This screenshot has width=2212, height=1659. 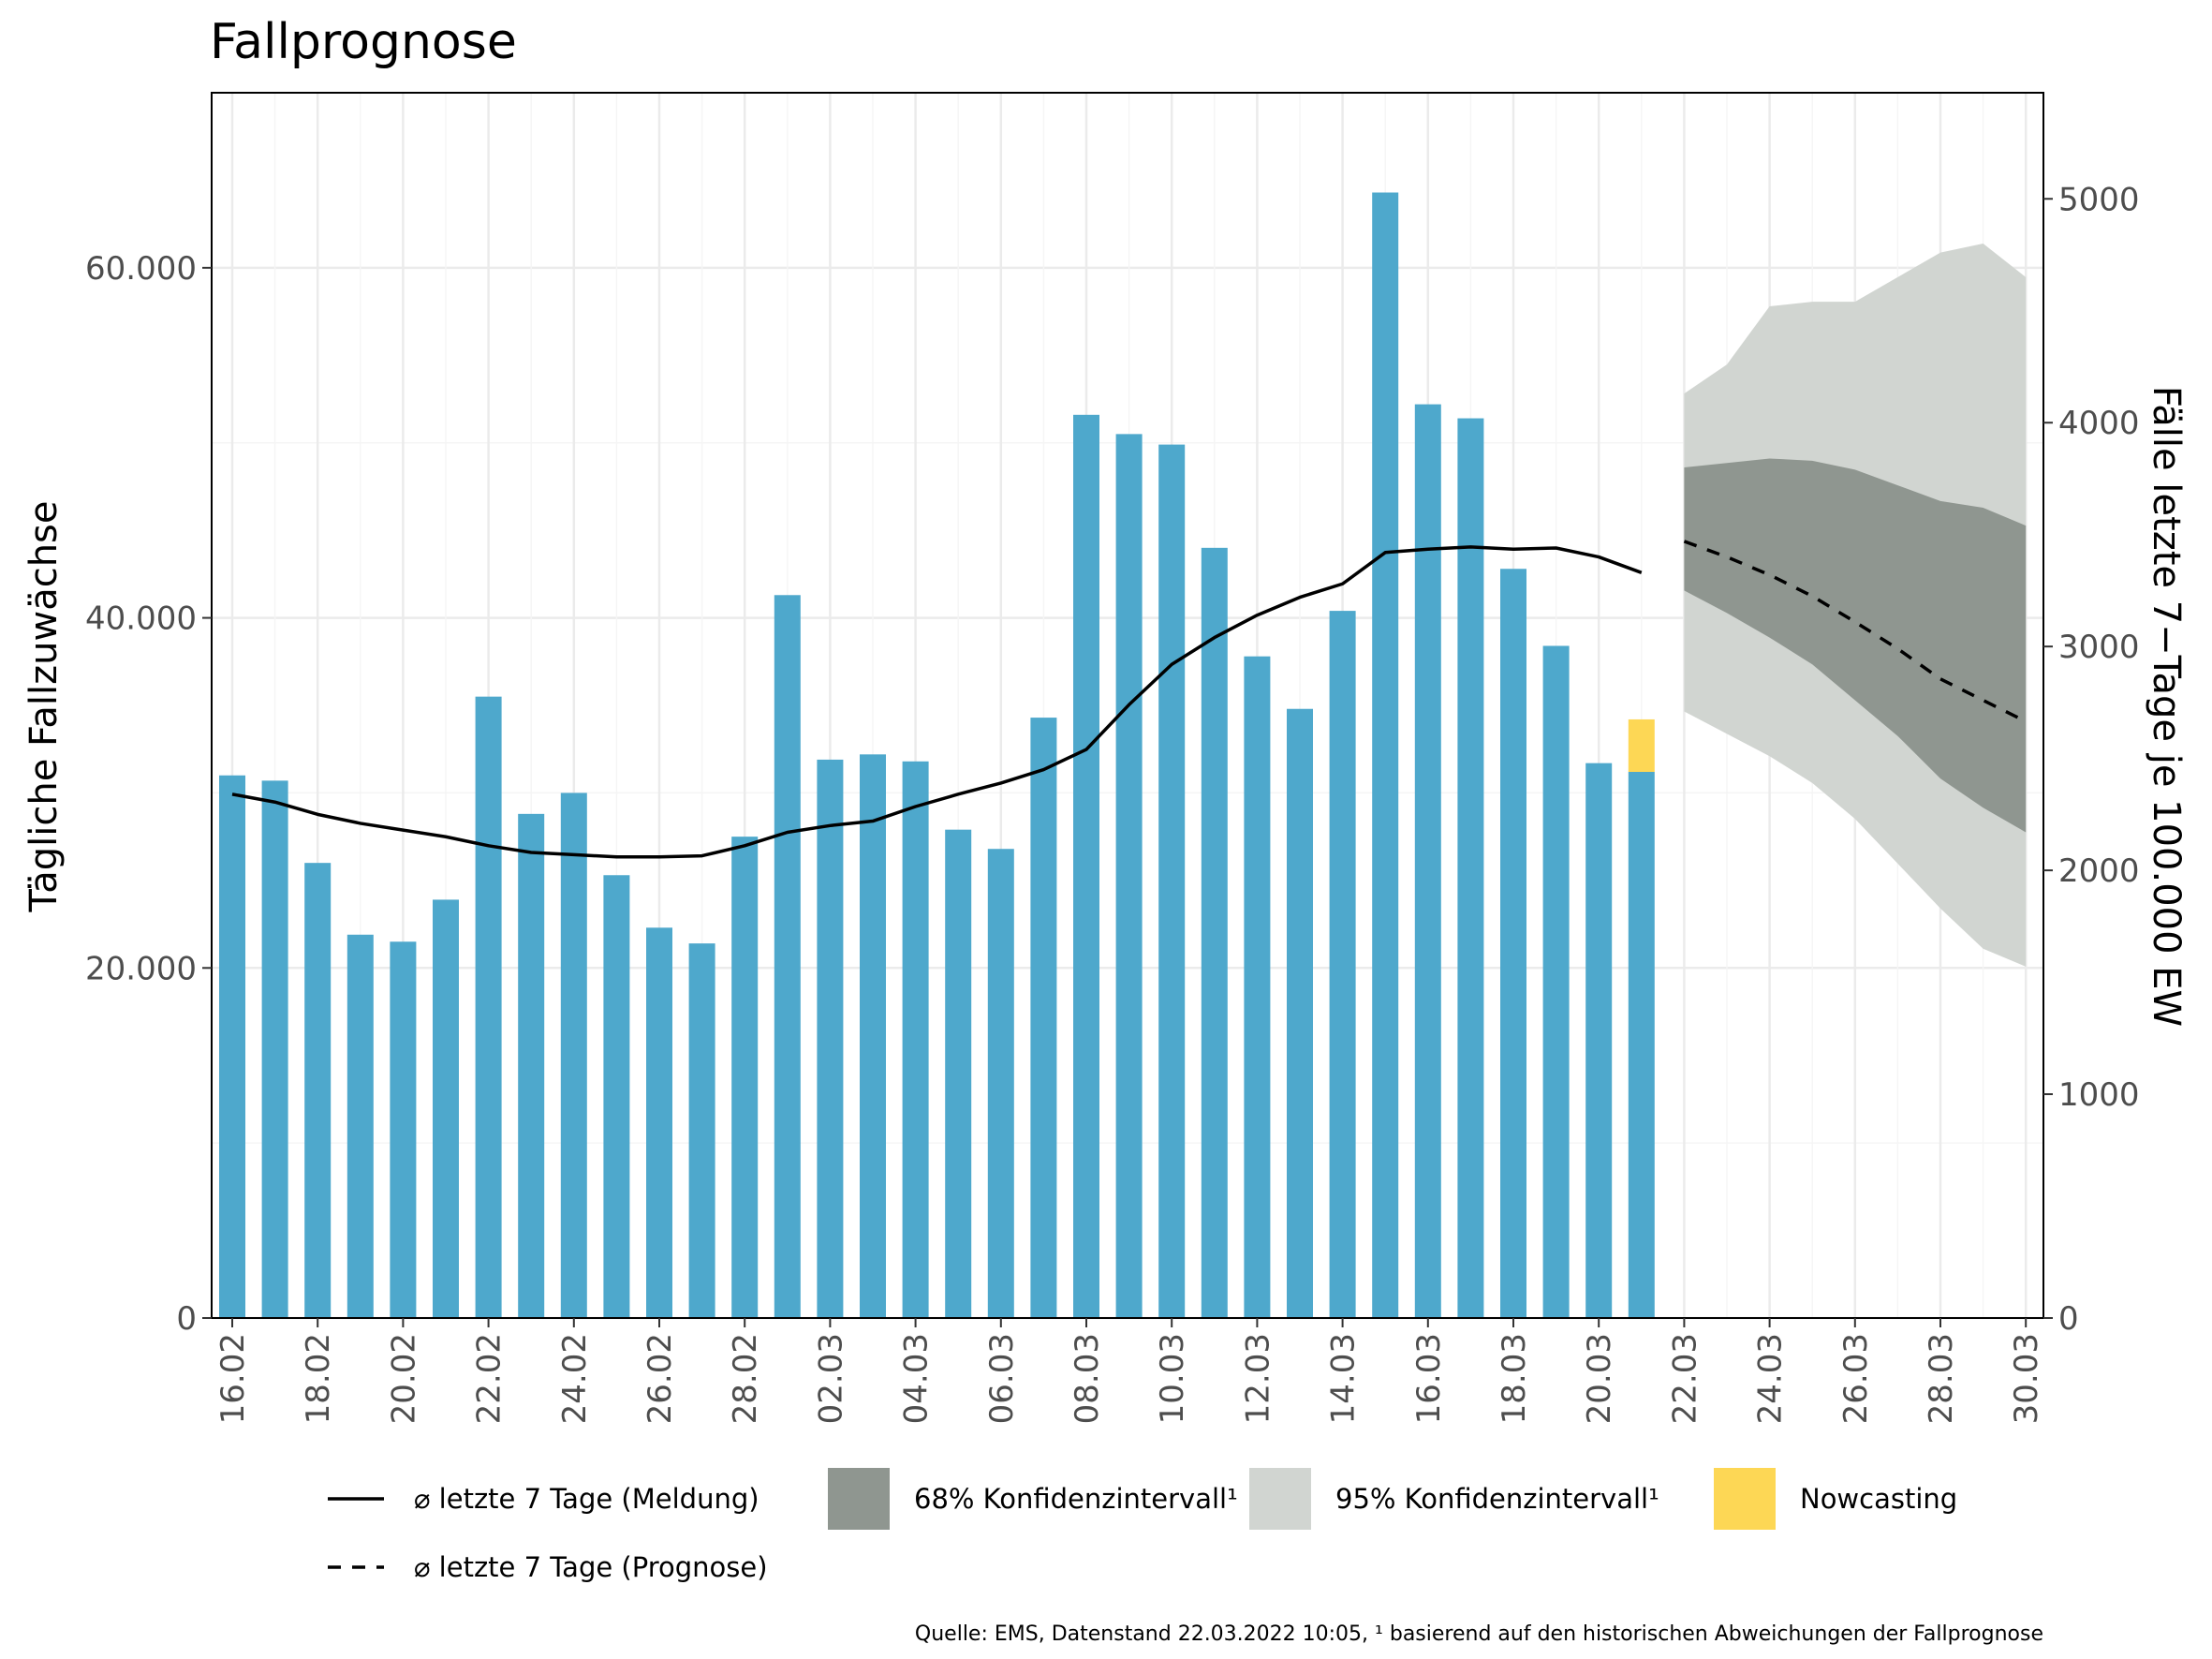 I want to click on bar-26.02, so click(x=659, y=1123).